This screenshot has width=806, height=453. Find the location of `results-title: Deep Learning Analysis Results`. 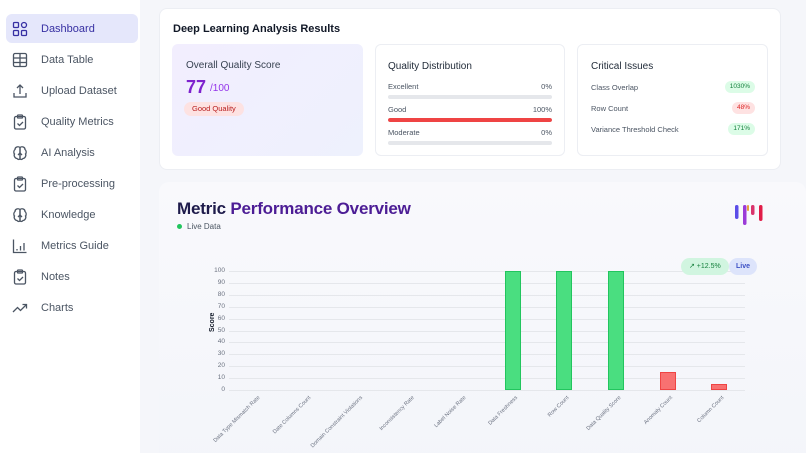

results-title: Deep Learning Analysis Results is located at coordinates (257, 29).